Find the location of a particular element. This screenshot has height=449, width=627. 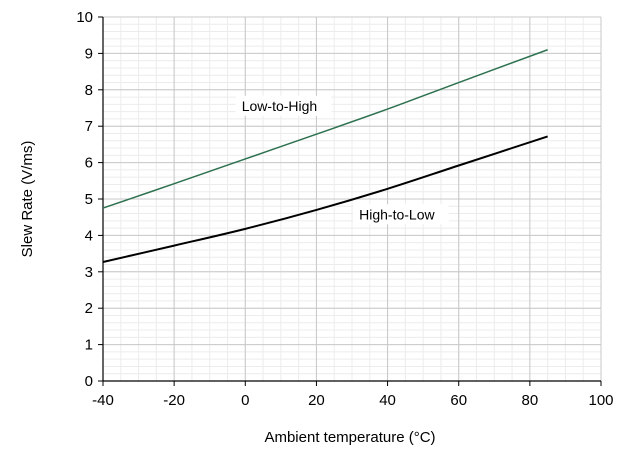

y-tick-label: 0 is located at coordinates (89, 381).